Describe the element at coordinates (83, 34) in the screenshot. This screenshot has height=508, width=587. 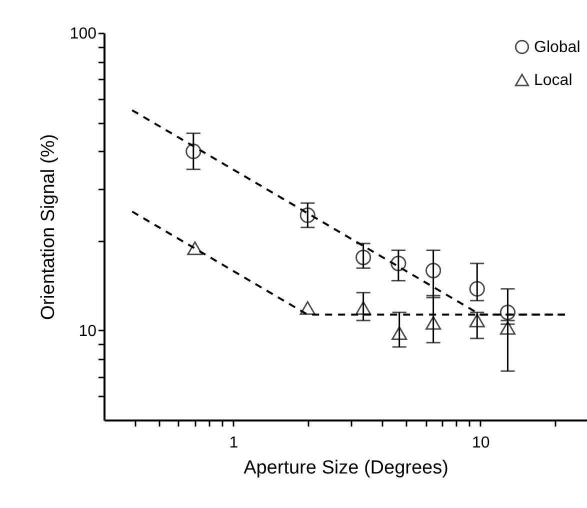
I see `y-tick-label: 100` at that location.